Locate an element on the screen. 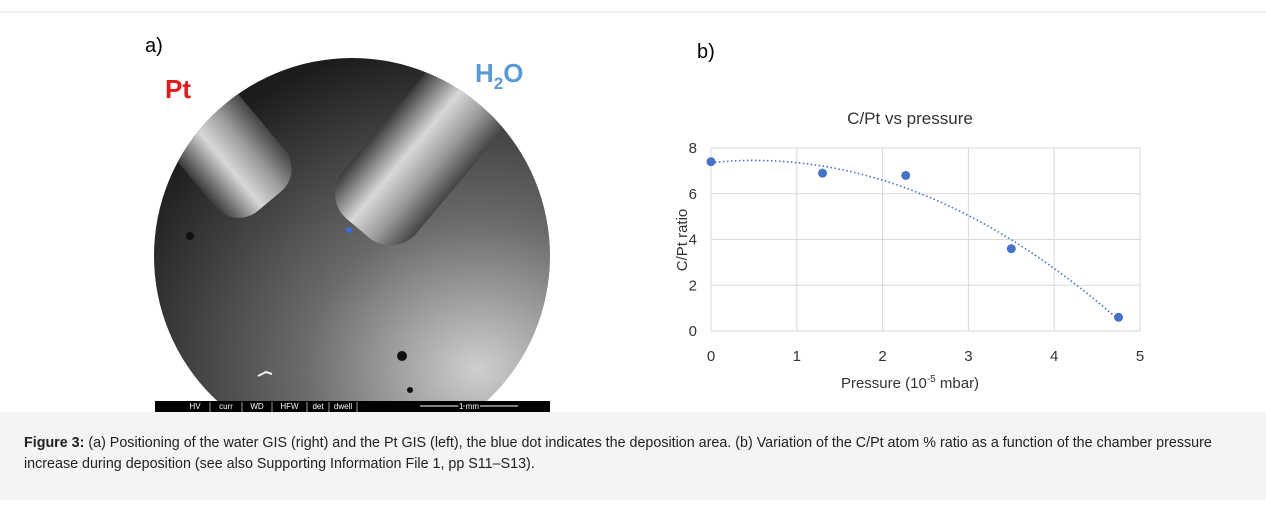  x-label-sup: -5 is located at coordinates (931, 379).